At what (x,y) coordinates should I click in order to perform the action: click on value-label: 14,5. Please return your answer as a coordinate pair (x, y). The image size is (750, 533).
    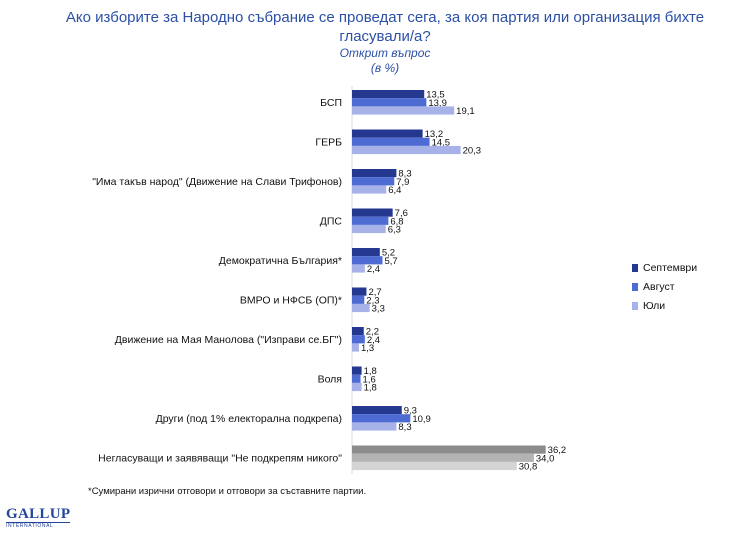
    Looking at the image, I should click on (441, 142).